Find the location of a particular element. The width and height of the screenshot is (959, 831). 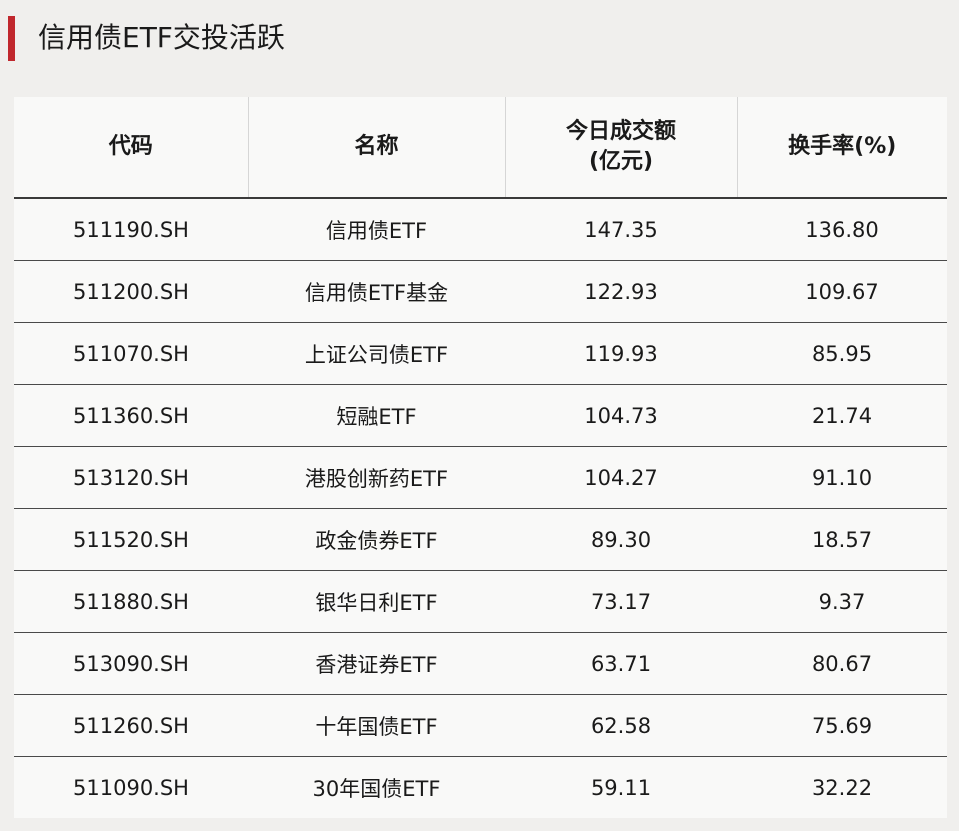

cell-name: 港股创新药ETF is located at coordinates (376, 477).